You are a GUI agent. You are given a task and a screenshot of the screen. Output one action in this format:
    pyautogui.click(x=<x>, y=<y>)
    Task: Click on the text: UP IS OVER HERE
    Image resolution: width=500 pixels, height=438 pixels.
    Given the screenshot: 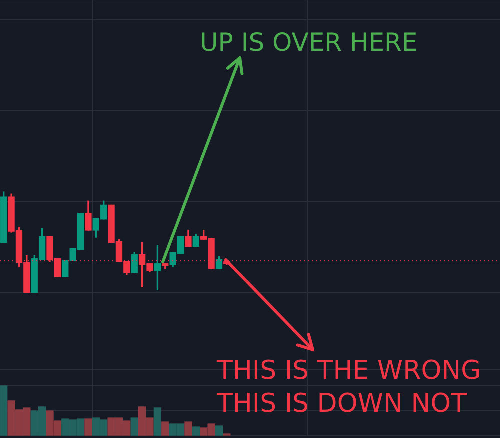 What is the action you would take?
    pyautogui.click(x=309, y=42)
    